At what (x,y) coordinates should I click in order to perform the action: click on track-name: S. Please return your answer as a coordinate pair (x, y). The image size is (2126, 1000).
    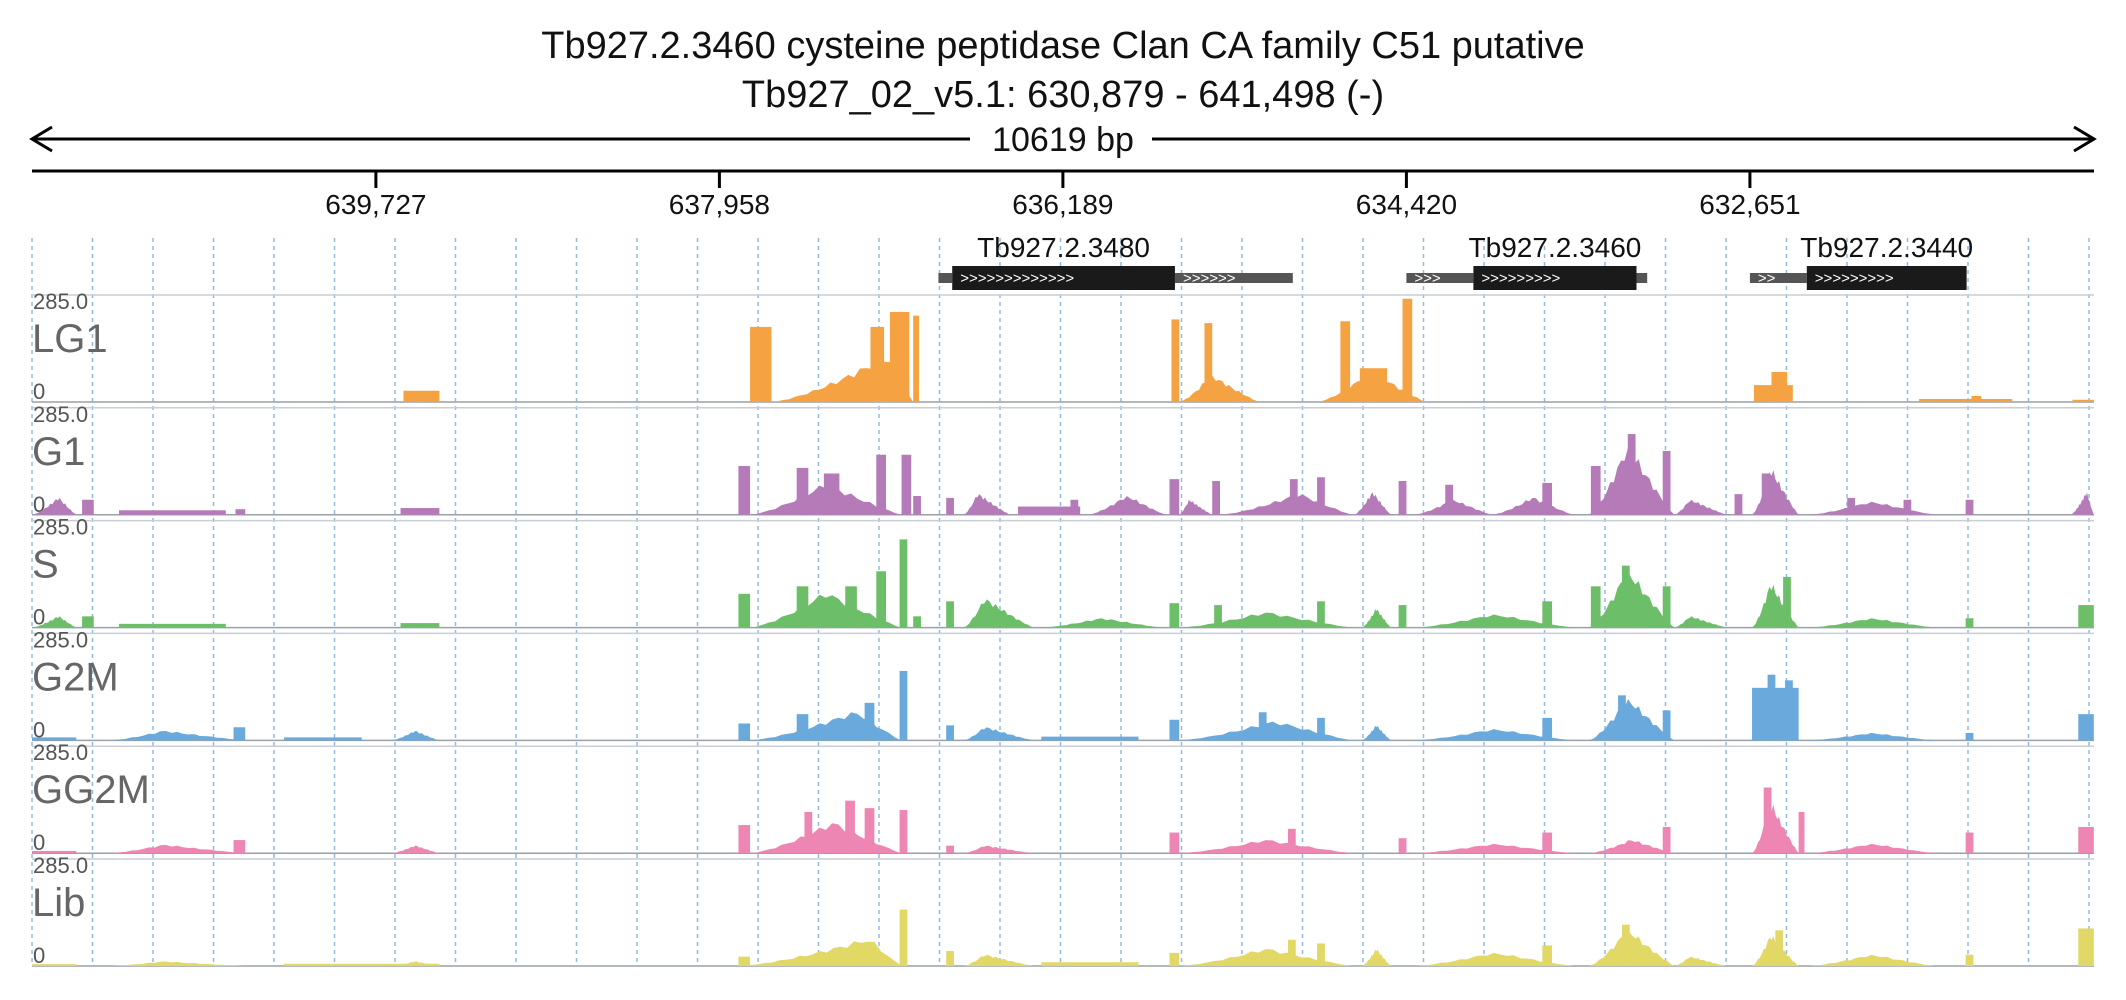
    Looking at the image, I should click on (45, 565).